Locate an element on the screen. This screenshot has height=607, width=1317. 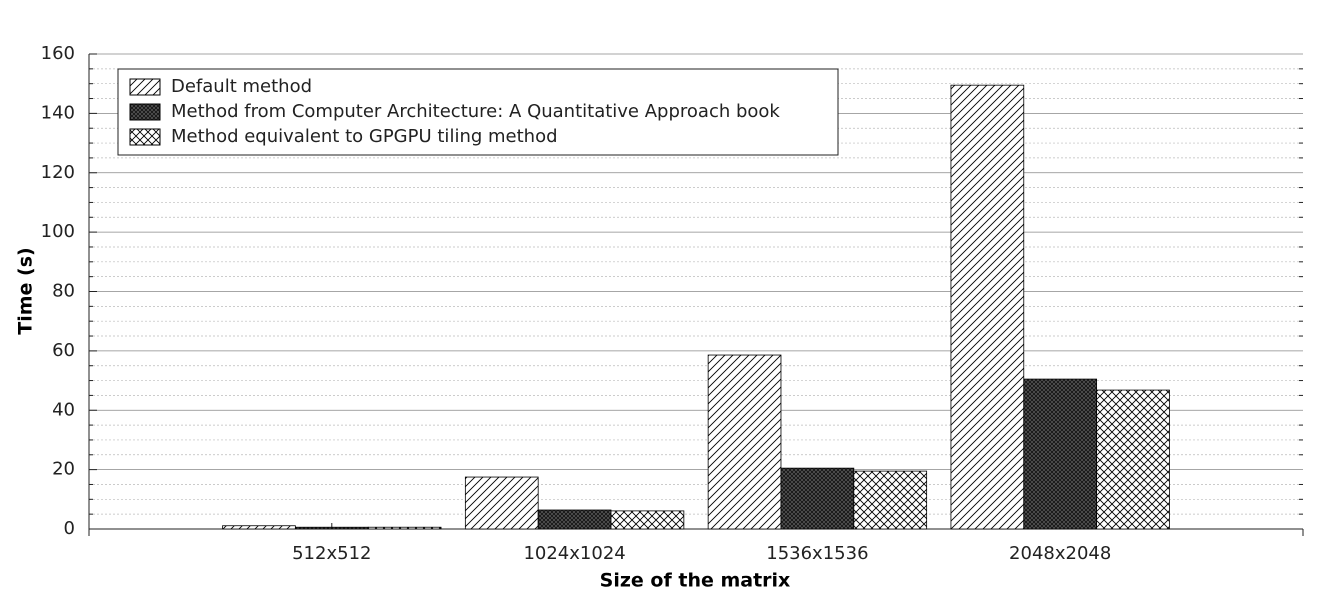
y-tick-label: 40 is located at coordinates (63, 409).